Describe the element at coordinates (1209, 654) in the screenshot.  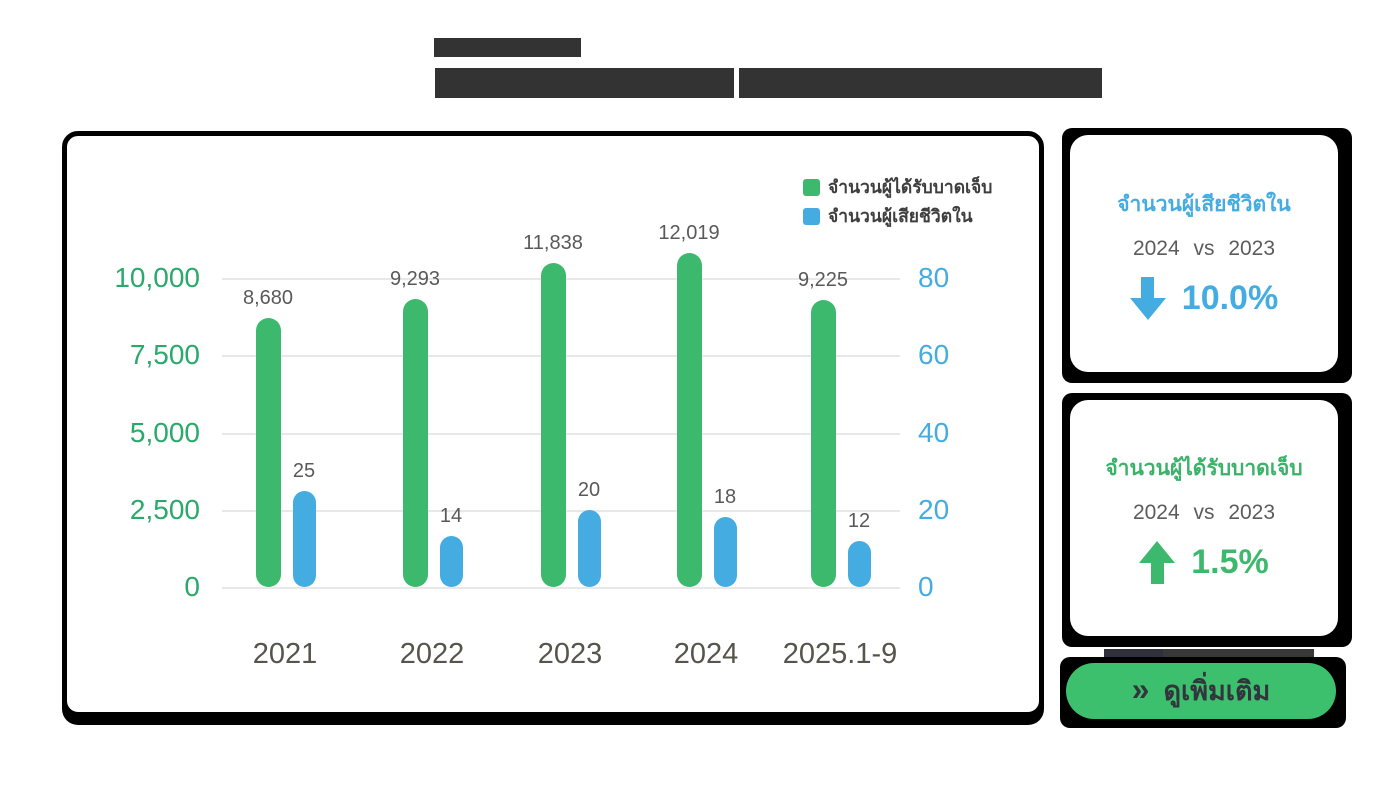
I see `redacted-strip` at that location.